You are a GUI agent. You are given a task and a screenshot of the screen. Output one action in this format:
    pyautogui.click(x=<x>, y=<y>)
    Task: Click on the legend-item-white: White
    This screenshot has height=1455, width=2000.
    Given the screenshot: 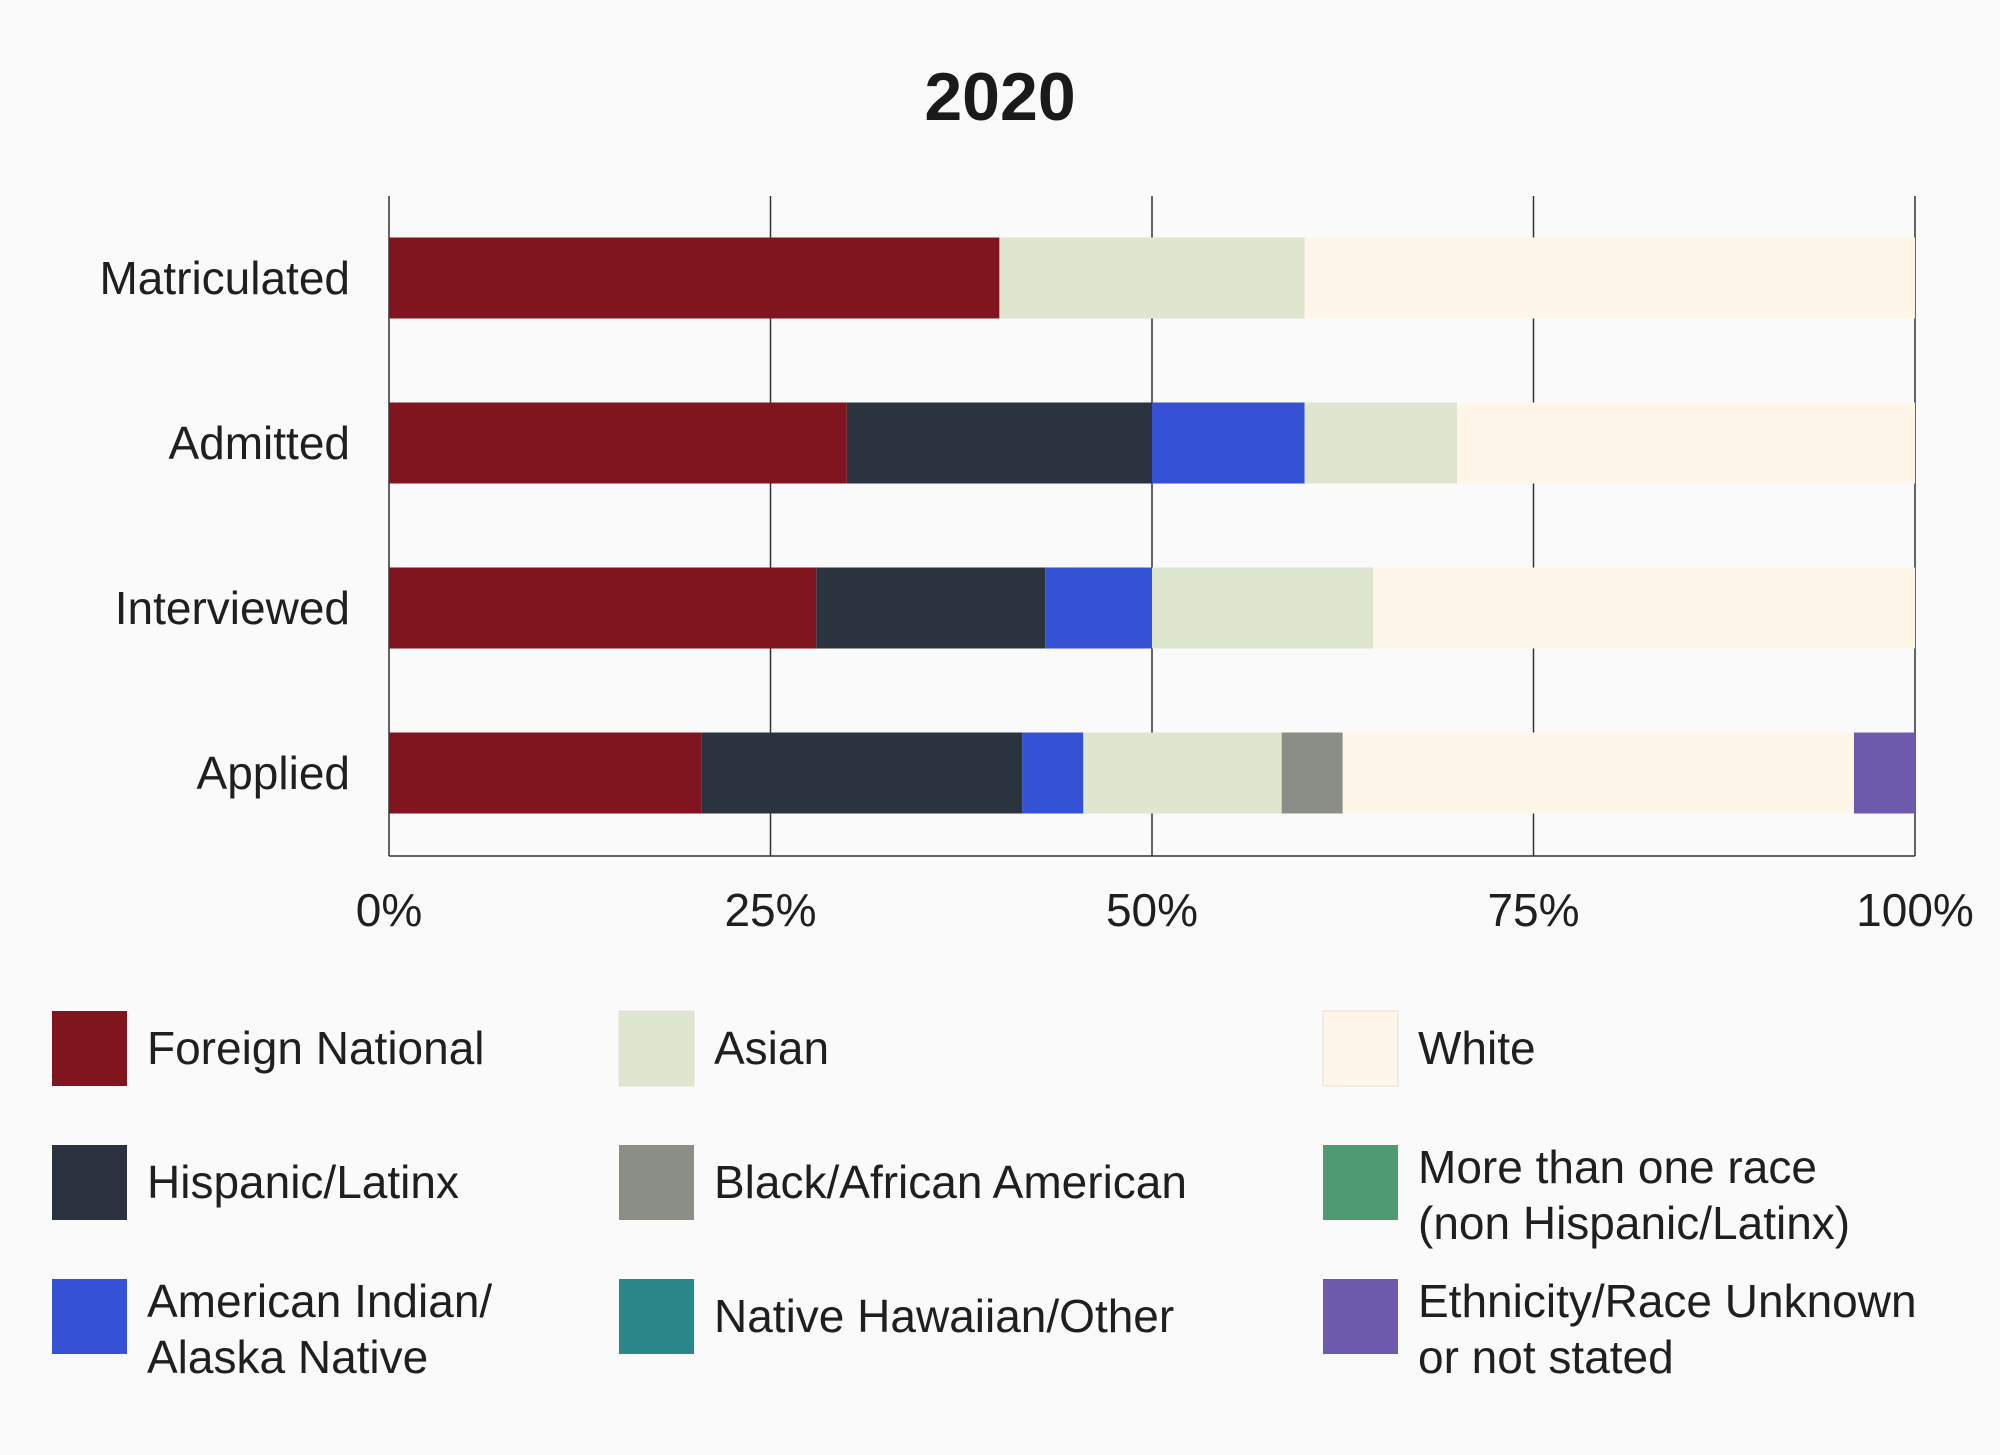 What is the action you would take?
    pyautogui.click(x=1429, y=1048)
    